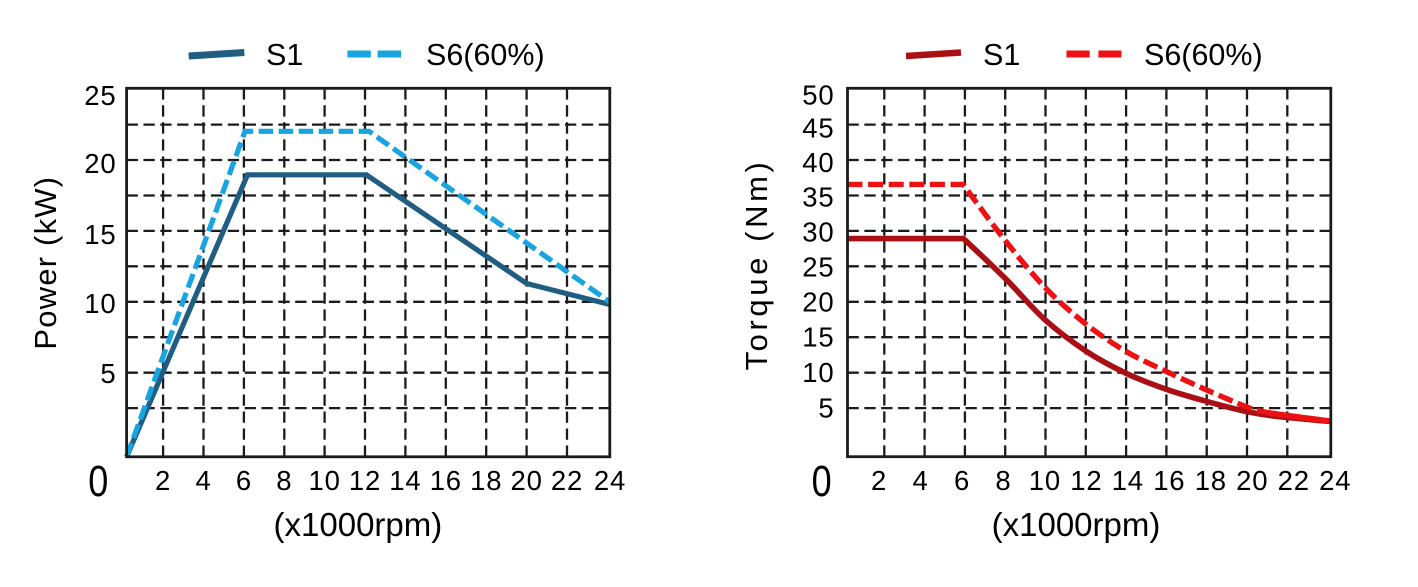 This screenshot has width=1418, height=587. What do you see at coordinates (818, 162) in the screenshot?
I see `svg-text: 40` at bounding box center [818, 162].